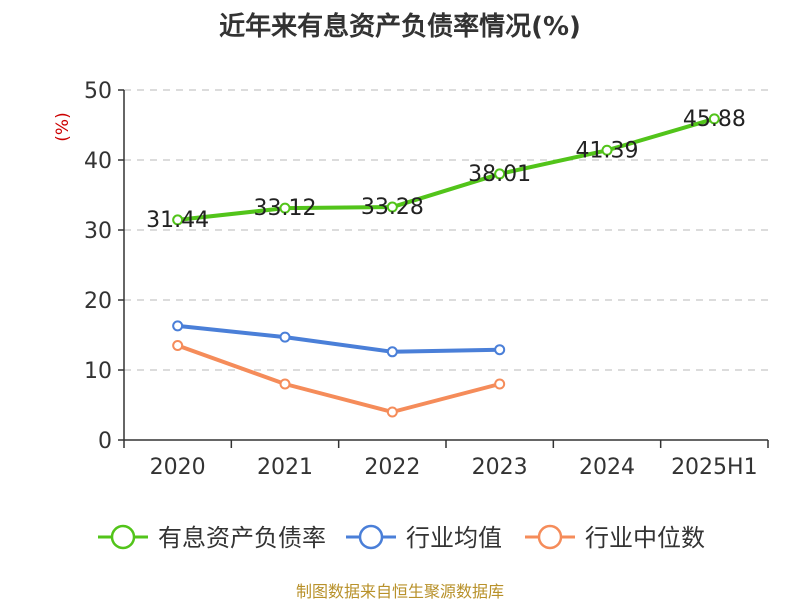  Describe the element at coordinates (98, 161) in the screenshot. I see `y-tick-label: 40` at that location.